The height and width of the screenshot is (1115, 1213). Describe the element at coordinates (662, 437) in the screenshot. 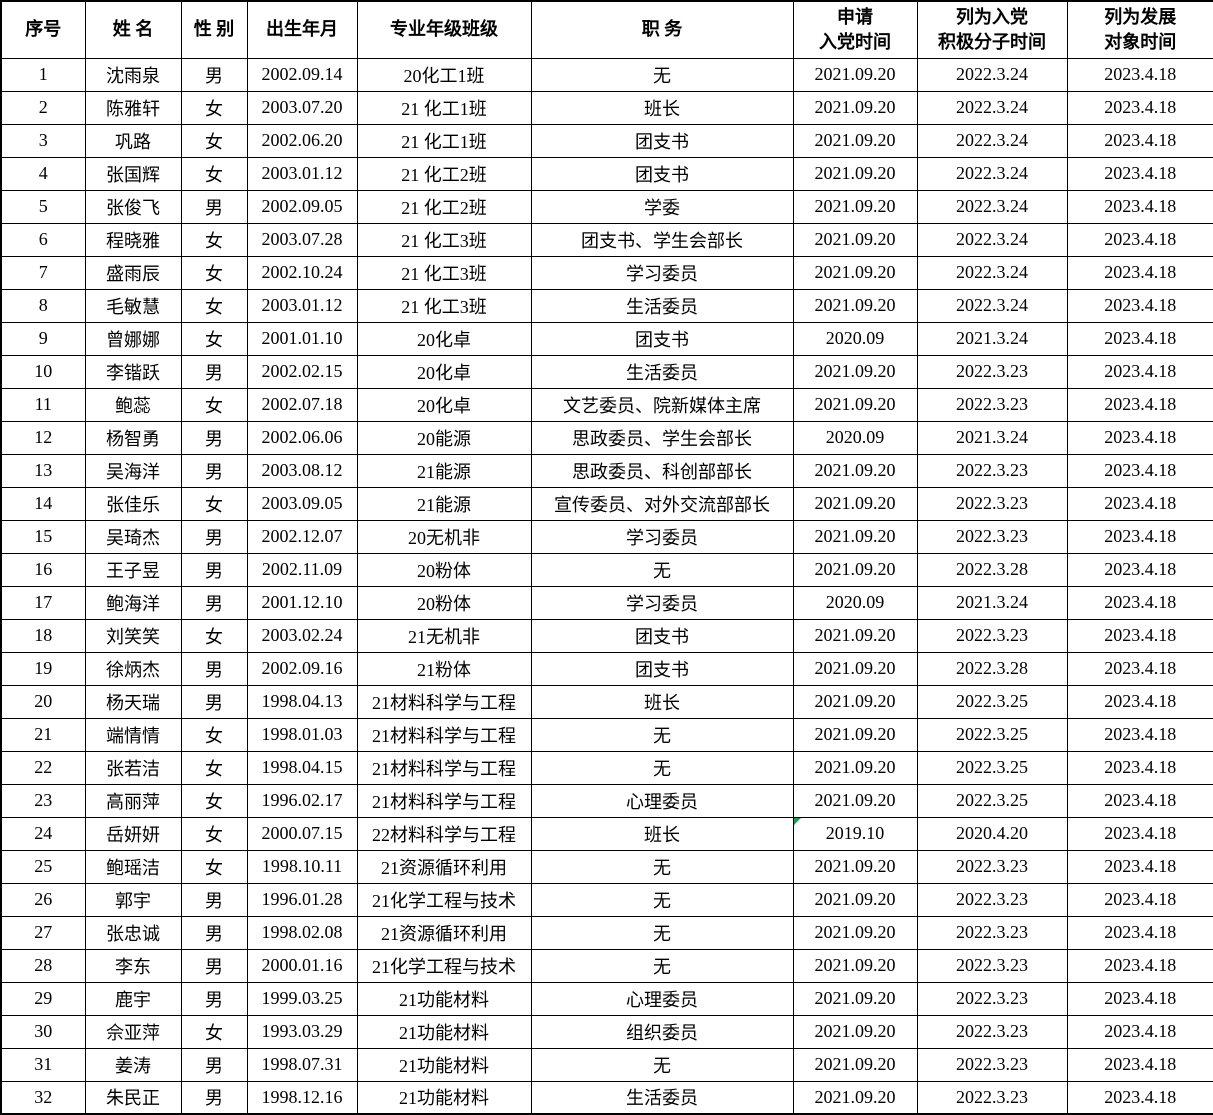

I see `cell-position: 思政委员、学生会部长` at that location.